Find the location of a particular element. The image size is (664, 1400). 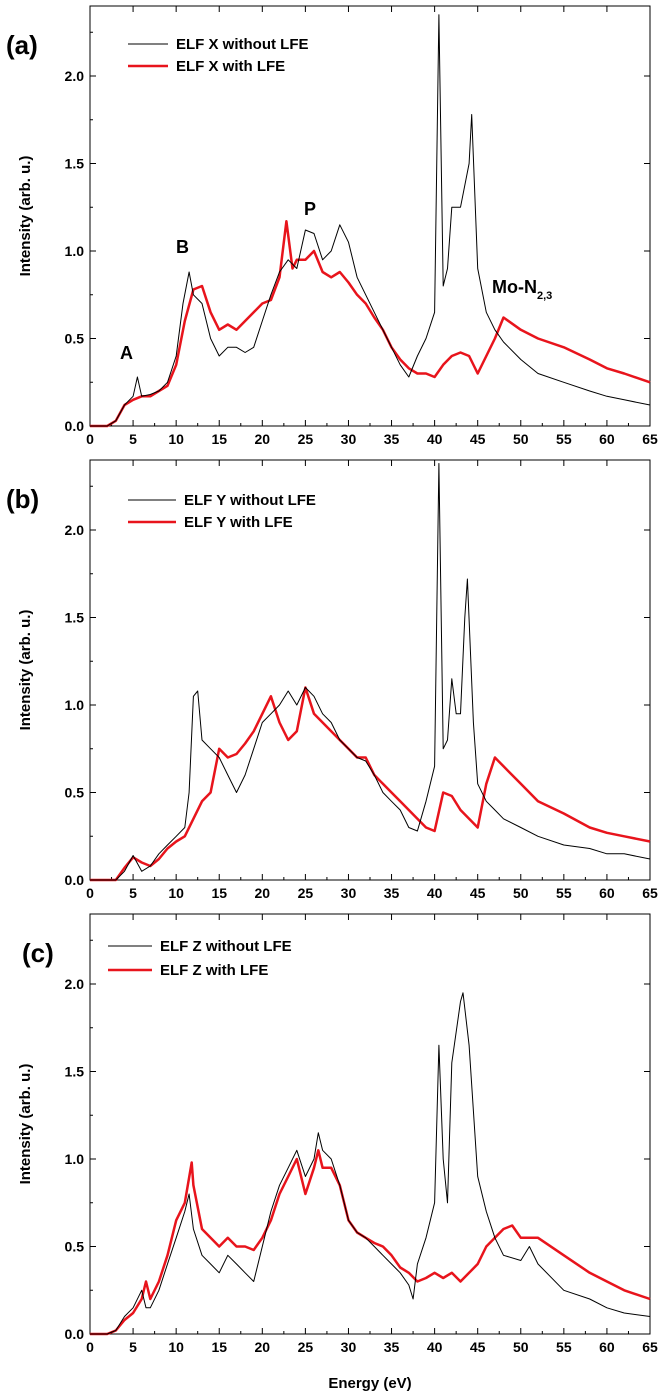

x-tick-label-a-5: 25 is located at coordinates (306, 439).